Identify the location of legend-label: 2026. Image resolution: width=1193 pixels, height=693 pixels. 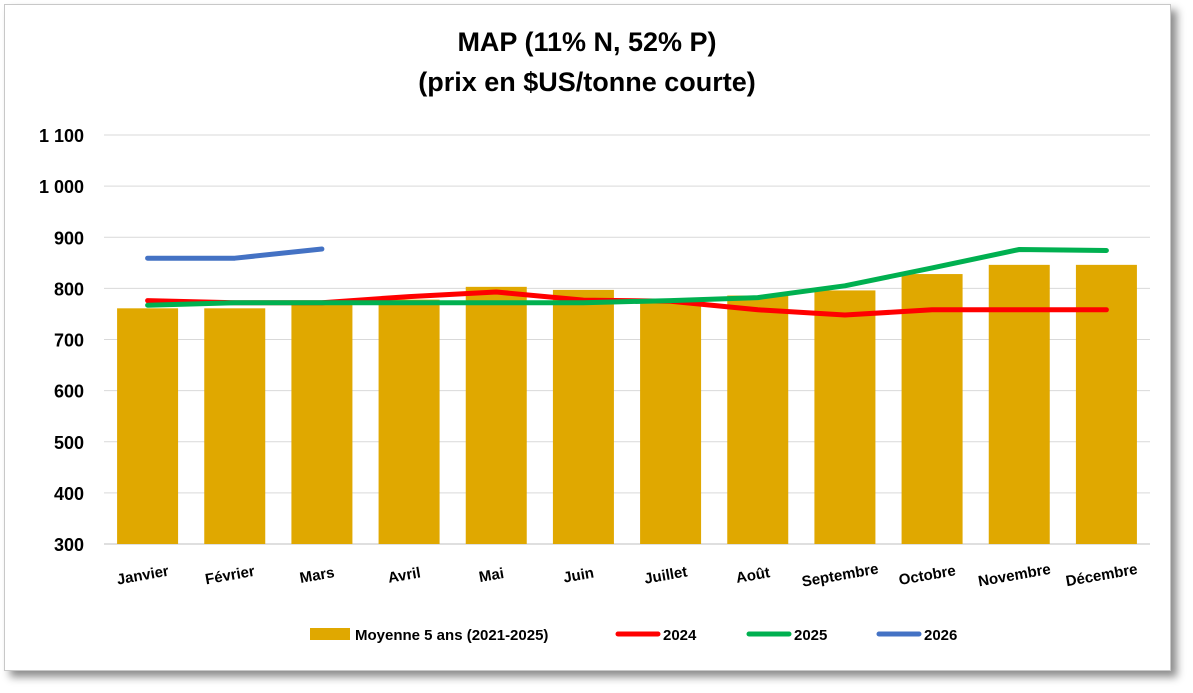
(940, 635).